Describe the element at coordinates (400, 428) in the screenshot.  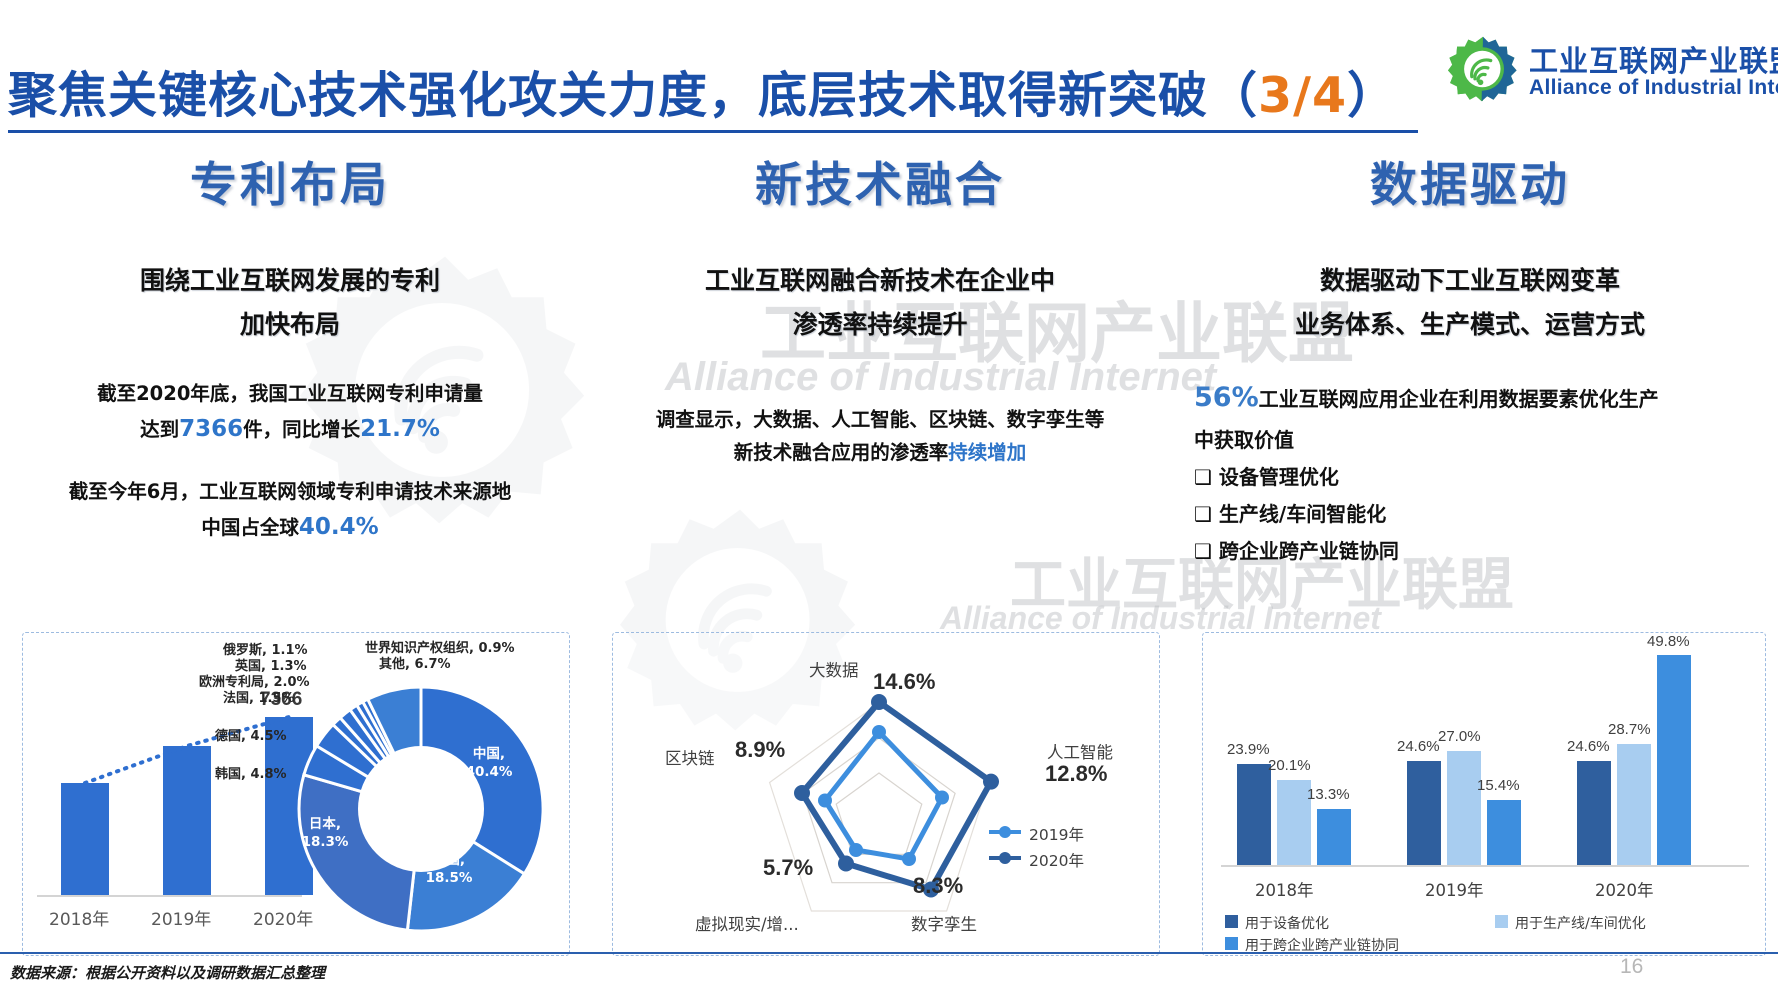
I see `stat-growth-rate: 21.7%` at that location.